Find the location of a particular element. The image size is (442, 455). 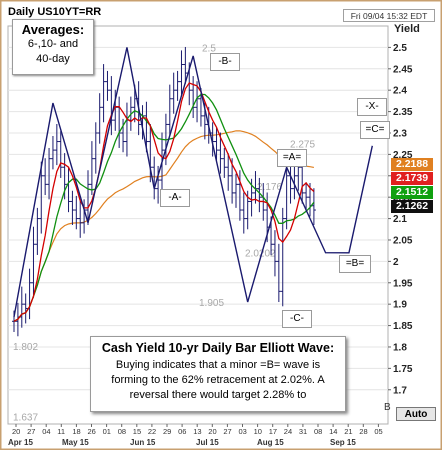

level-label: 2.176 is located at coordinates (269, 187).